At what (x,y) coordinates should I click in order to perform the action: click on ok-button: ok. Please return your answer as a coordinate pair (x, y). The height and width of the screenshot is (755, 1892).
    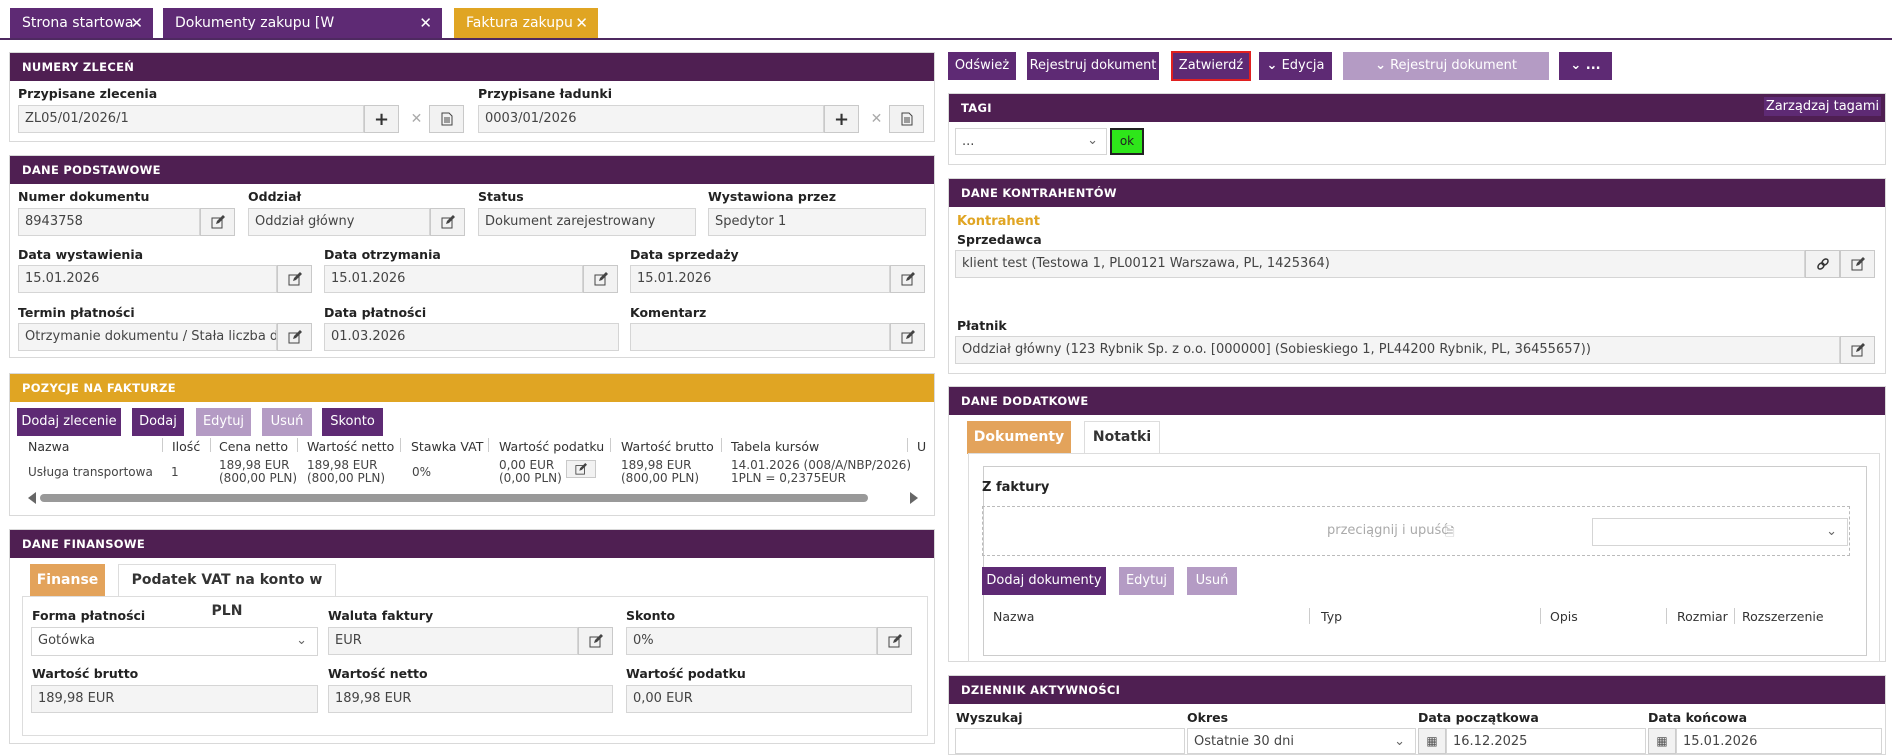
    Looking at the image, I should click on (1127, 141).